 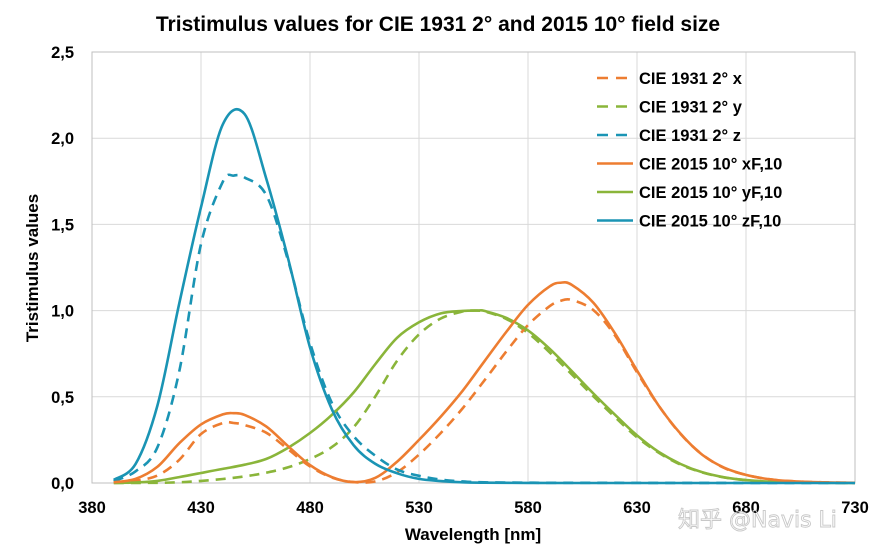 What do you see at coordinates (473, 534) in the screenshot?
I see `x-axis-label: Wavelength [nm]` at bounding box center [473, 534].